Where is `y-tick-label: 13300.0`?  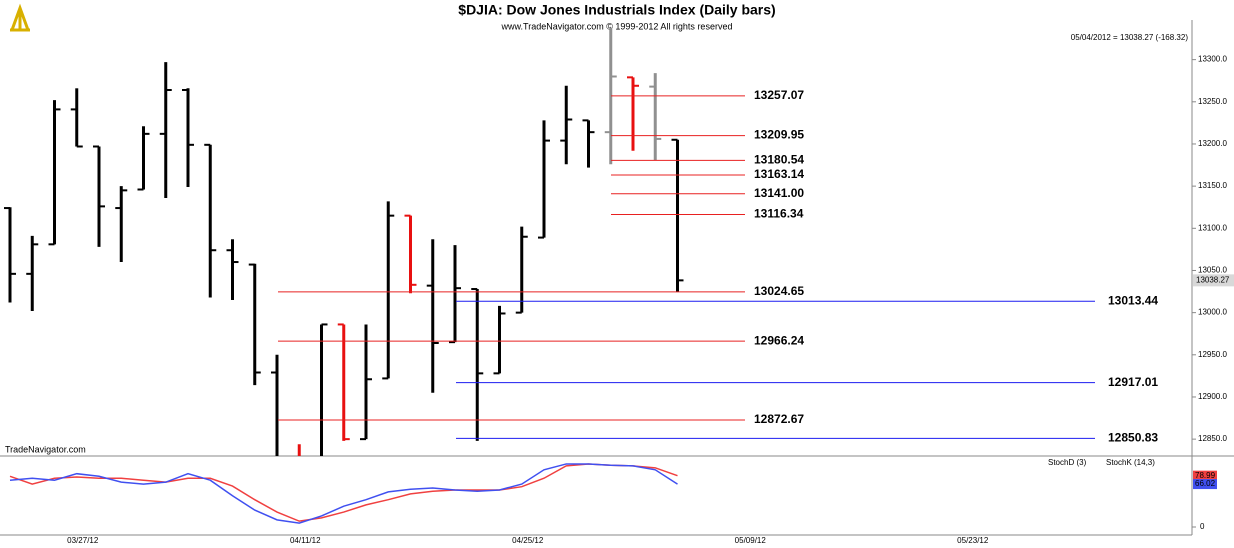 y-tick-label: 13300.0 is located at coordinates (1212, 59).